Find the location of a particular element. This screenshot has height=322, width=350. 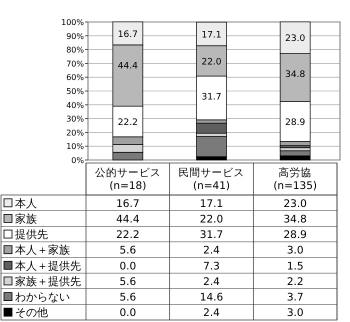

y-tick-label: 80% is located at coordinates (75, 50).